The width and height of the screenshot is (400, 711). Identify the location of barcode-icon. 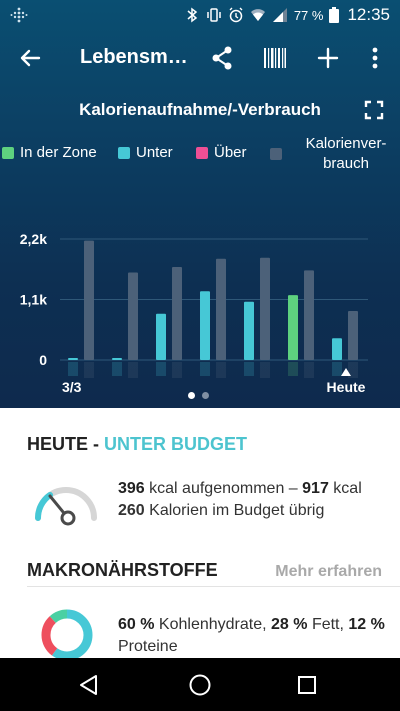
(275, 58).